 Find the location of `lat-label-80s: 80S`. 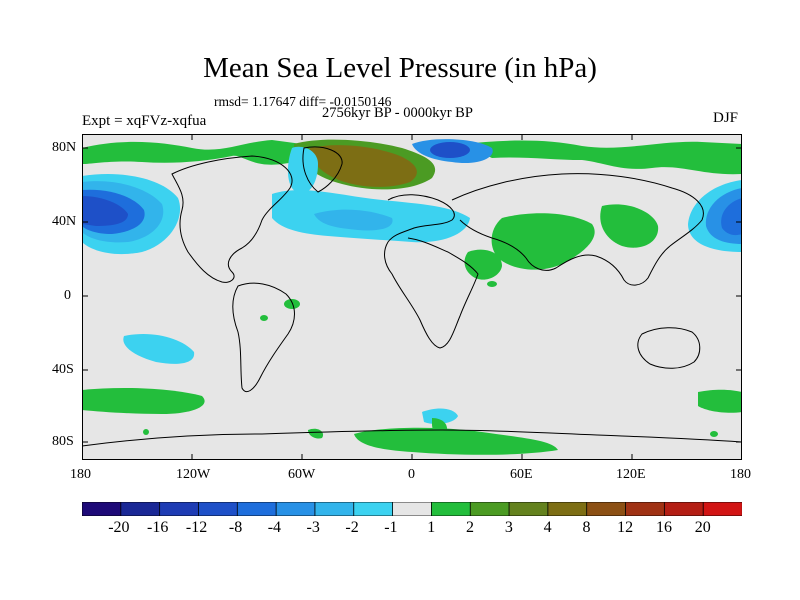

lat-label-80s: 80S is located at coordinates (63, 441).